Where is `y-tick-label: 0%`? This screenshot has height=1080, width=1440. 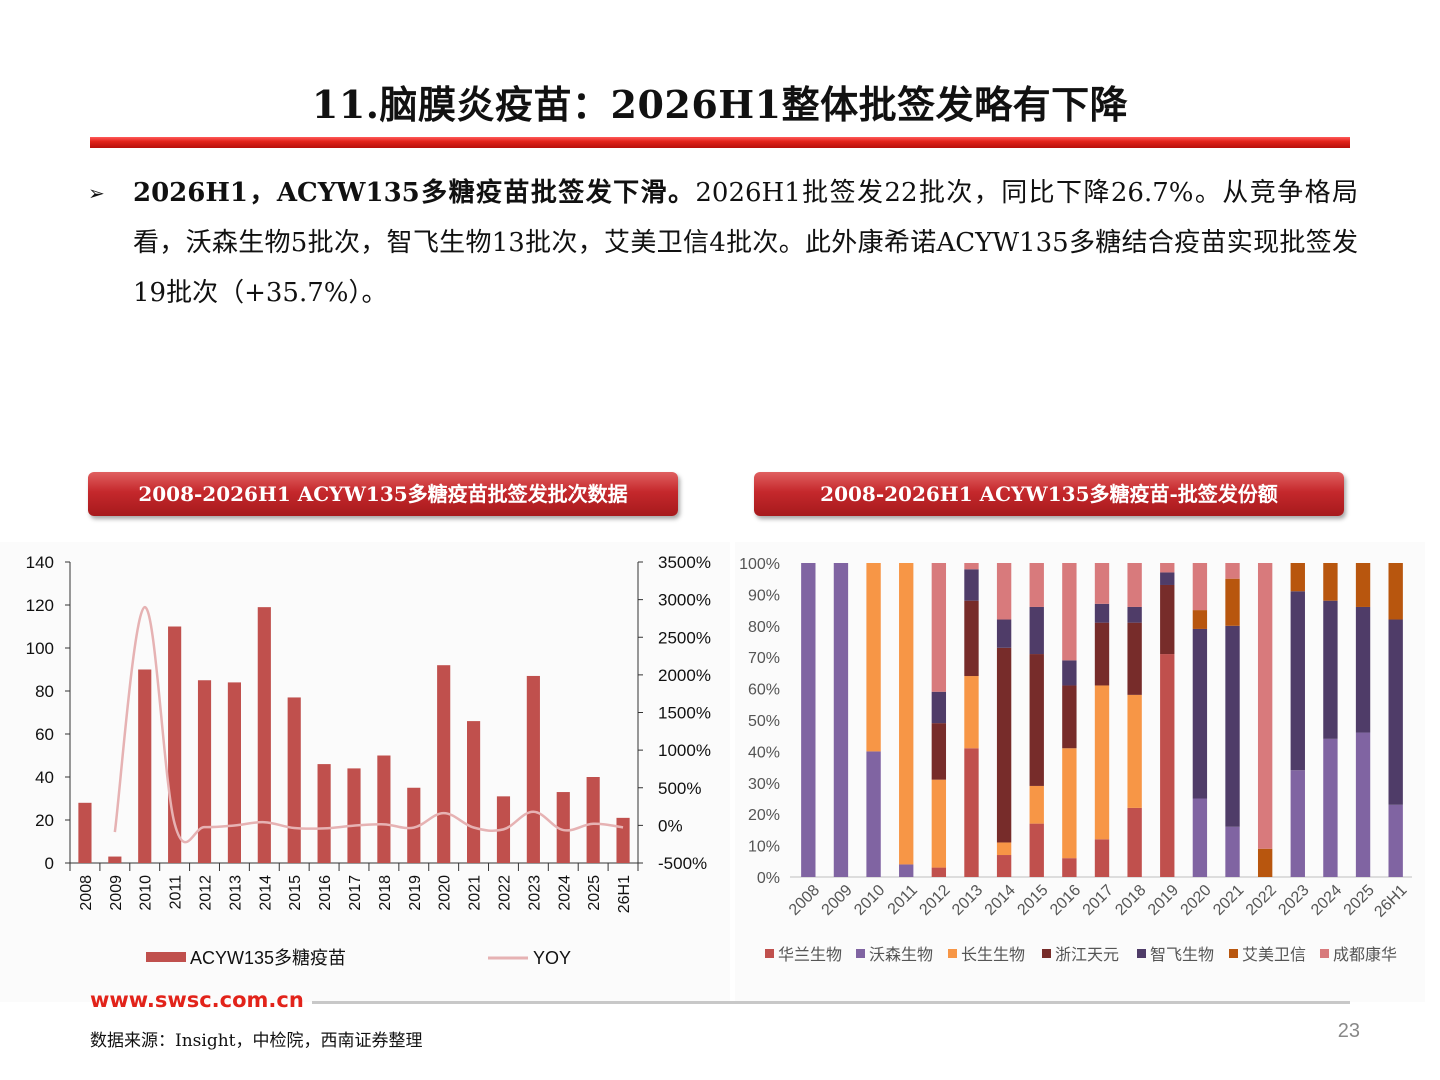
y-tick-label: 0% is located at coordinates (768, 878).